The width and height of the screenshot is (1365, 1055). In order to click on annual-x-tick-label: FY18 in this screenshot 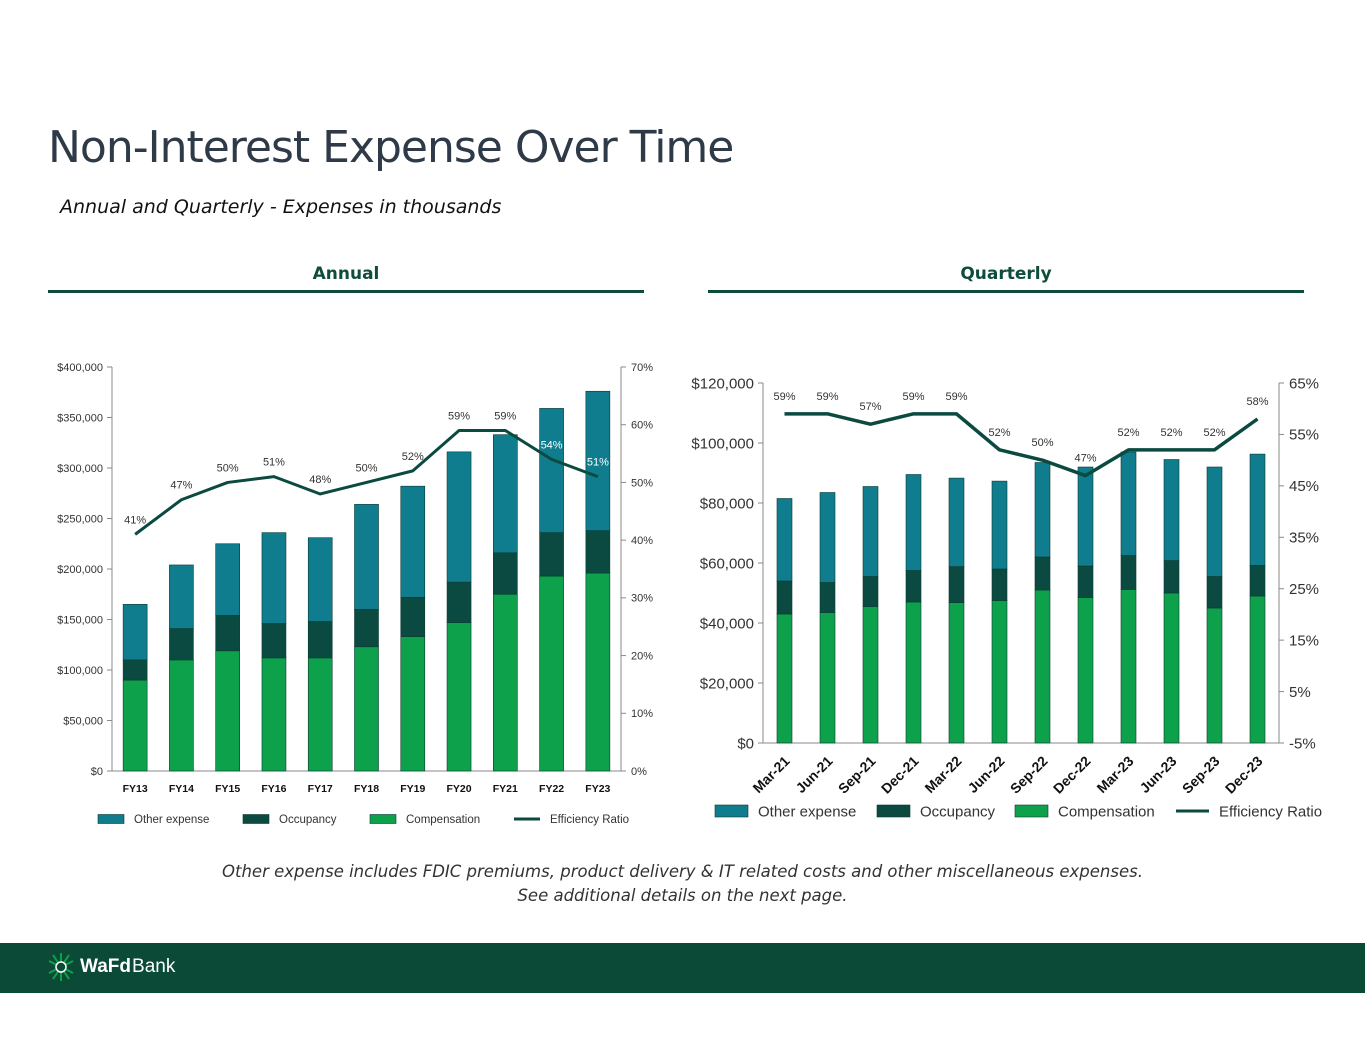, I will do `click(366, 789)`.